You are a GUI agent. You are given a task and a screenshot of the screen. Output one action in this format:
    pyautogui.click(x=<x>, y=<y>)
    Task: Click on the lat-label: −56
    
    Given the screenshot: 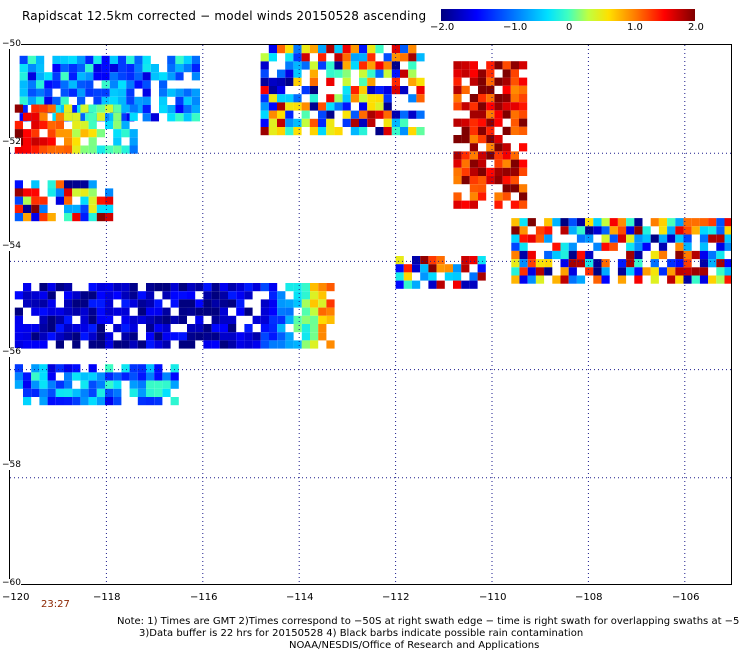 What is the action you would take?
    pyautogui.click(x=11, y=352)
    